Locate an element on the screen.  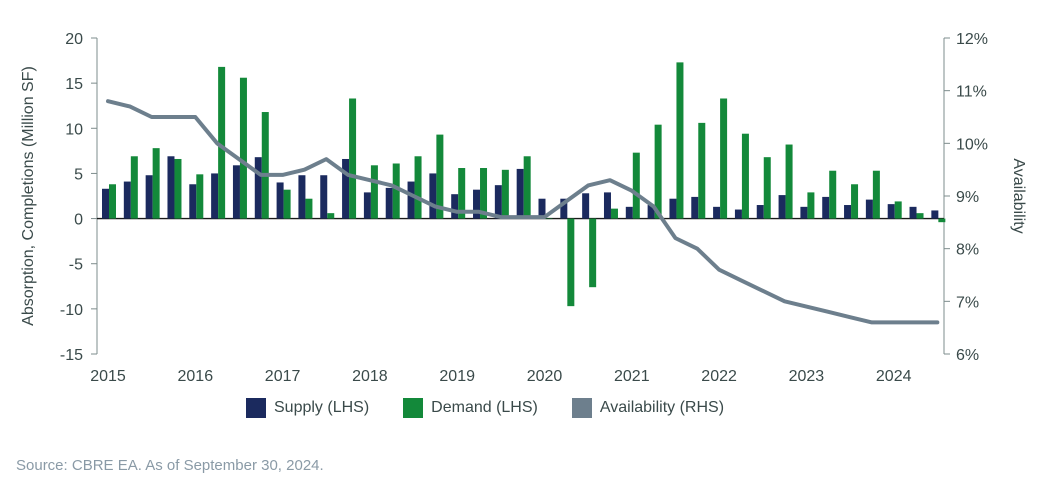
right-tick-label: 9% is located at coordinates (967, 197).